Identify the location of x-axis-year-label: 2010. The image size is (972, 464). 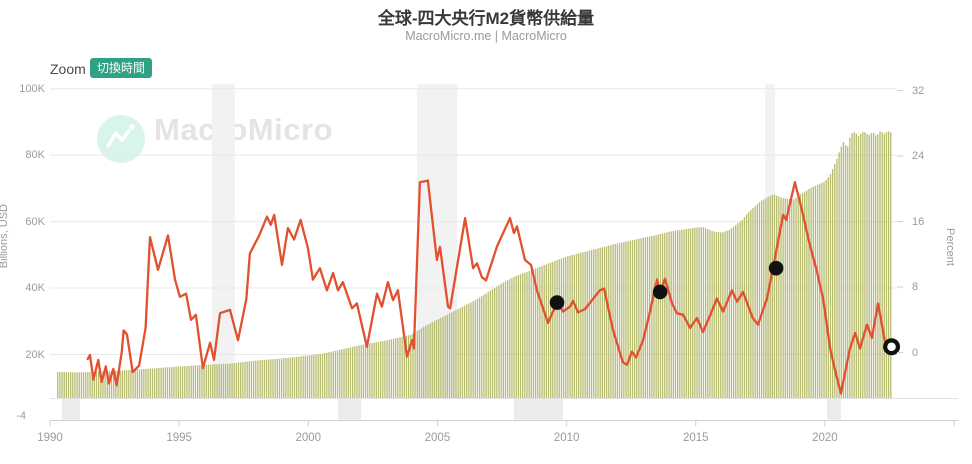
(566, 438).